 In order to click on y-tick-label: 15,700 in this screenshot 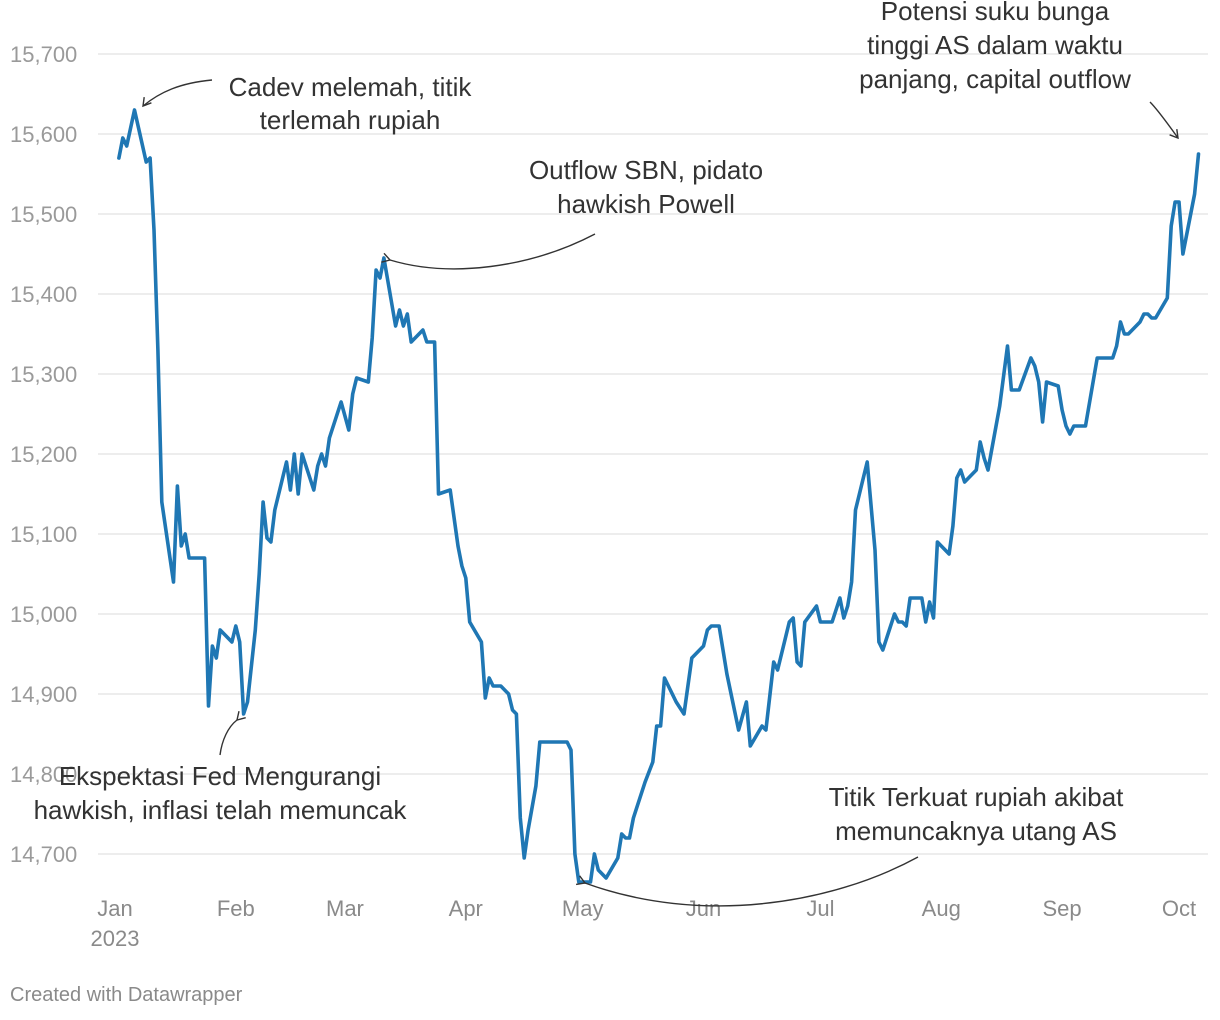, I will do `click(43, 54)`.